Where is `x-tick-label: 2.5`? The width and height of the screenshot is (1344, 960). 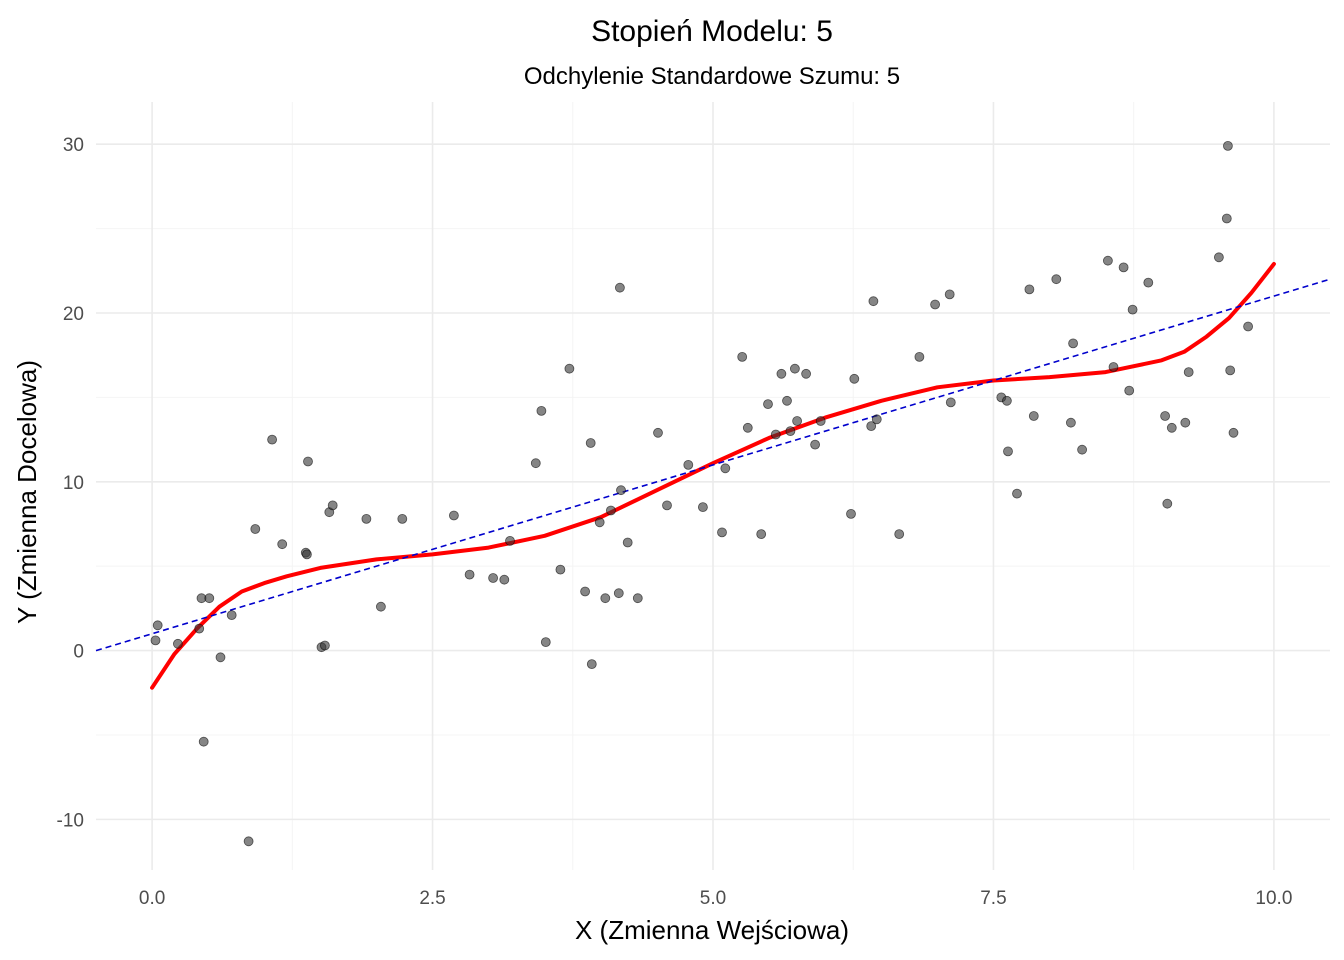
x-tick-label: 2.5 is located at coordinates (432, 898).